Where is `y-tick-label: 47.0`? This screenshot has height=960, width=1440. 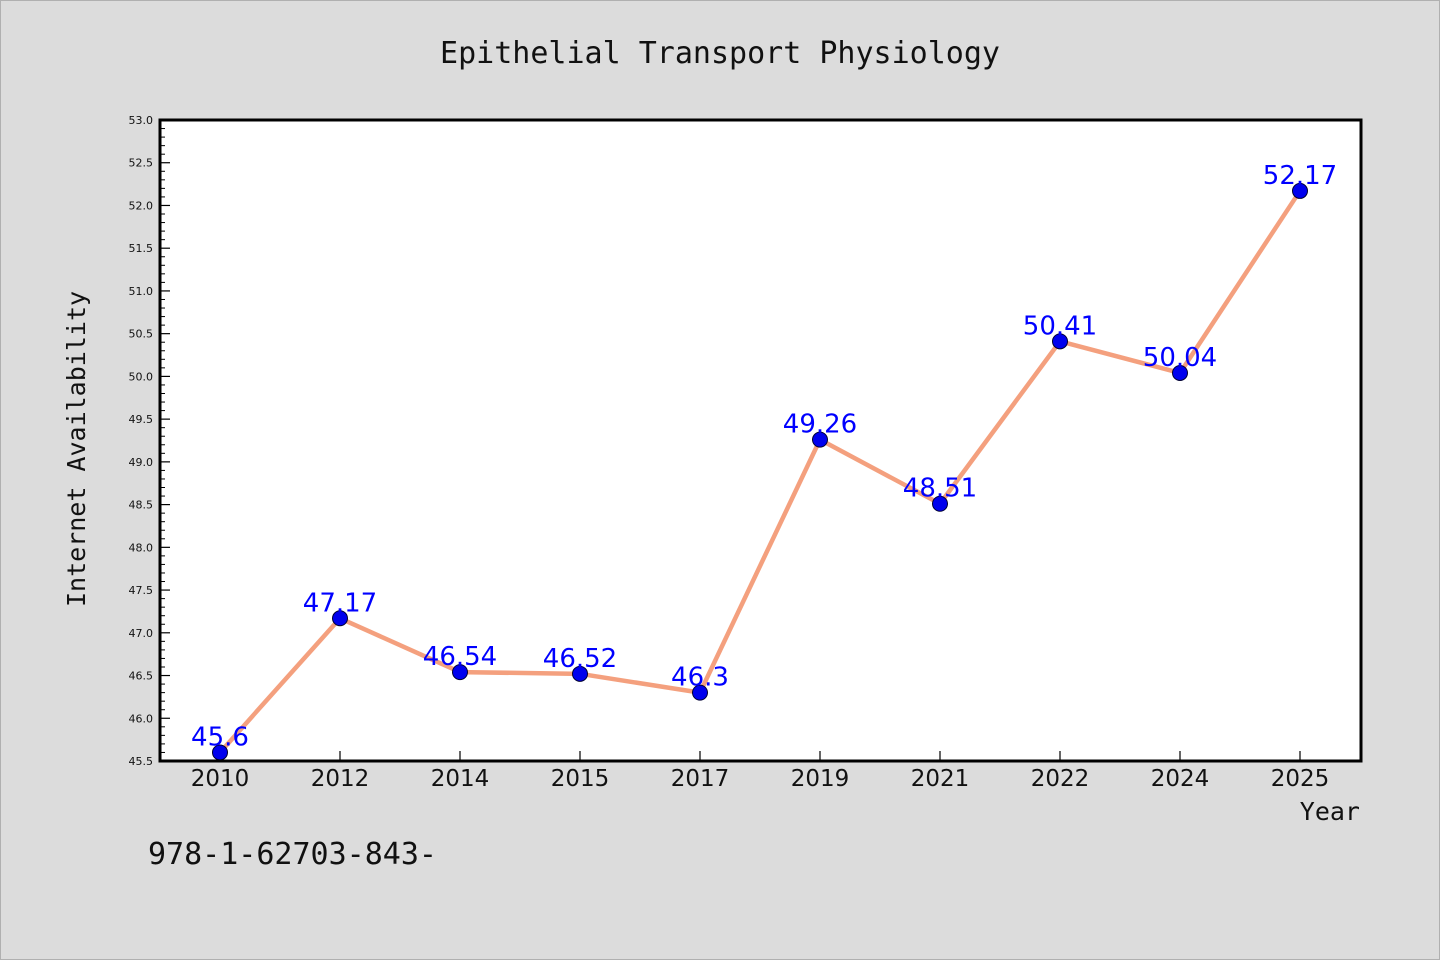 y-tick-label: 47.0 is located at coordinates (141, 633).